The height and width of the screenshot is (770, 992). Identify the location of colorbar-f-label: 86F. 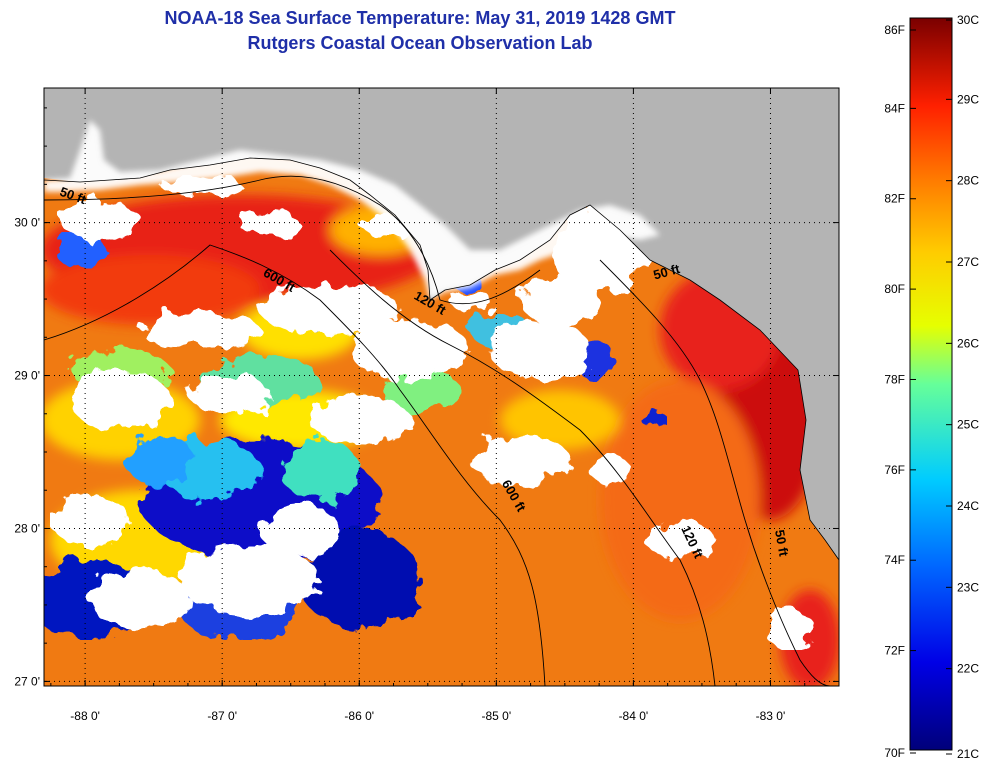
(894, 30).